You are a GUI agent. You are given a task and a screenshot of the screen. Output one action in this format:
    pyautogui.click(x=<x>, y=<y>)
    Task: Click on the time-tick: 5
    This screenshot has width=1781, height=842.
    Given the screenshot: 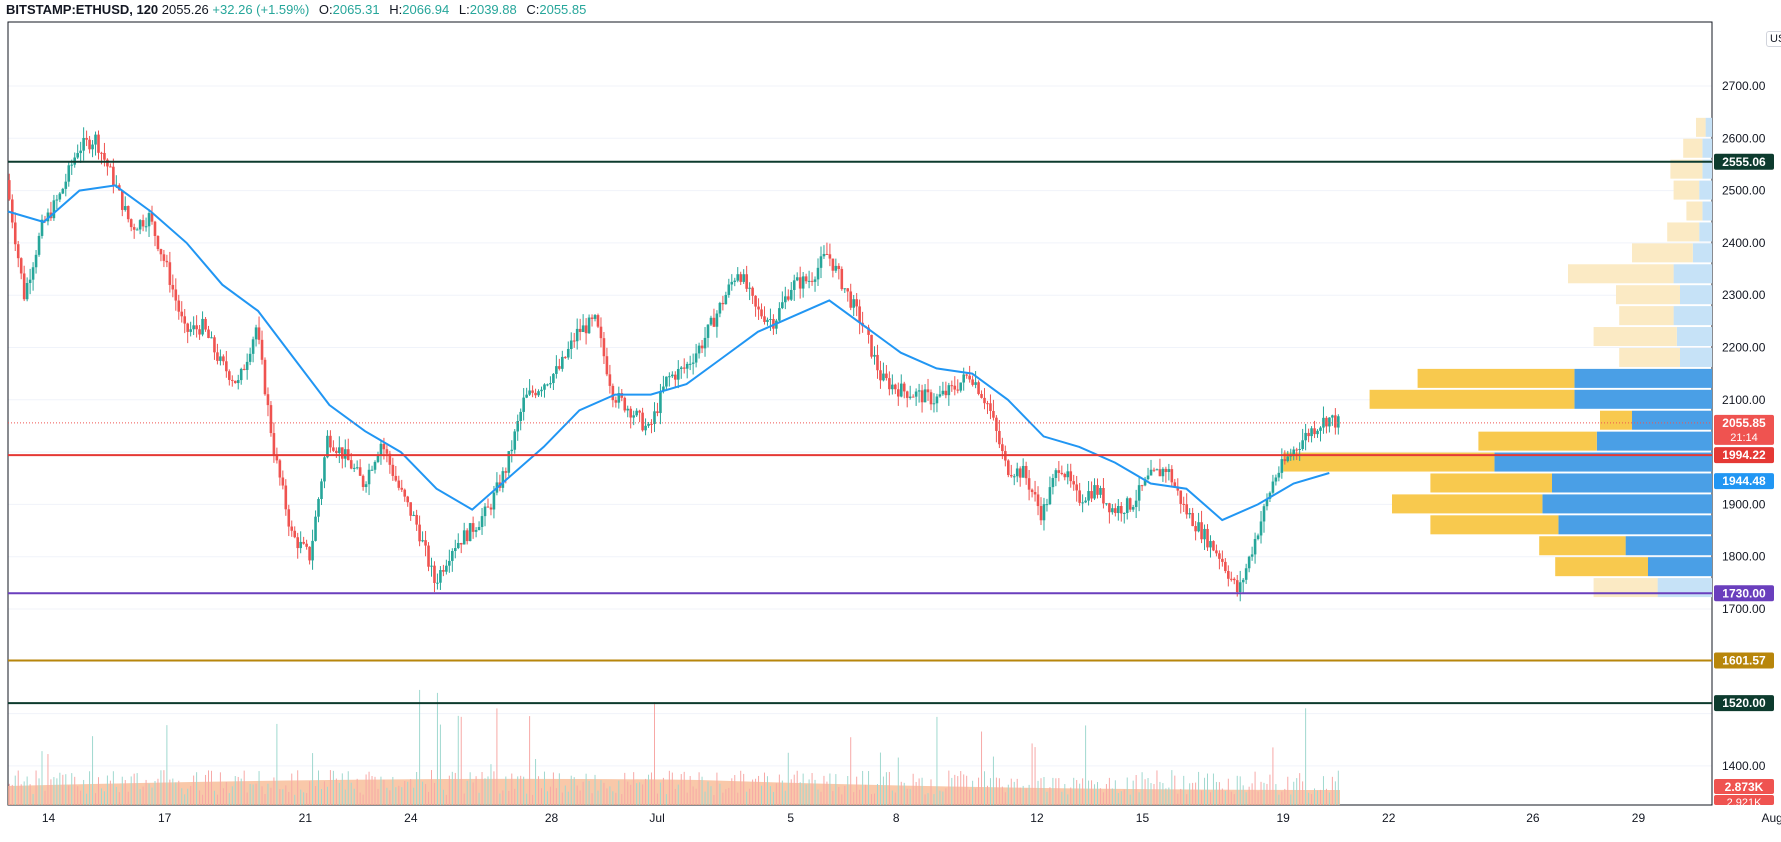 What is the action you would take?
    pyautogui.click(x=790, y=818)
    